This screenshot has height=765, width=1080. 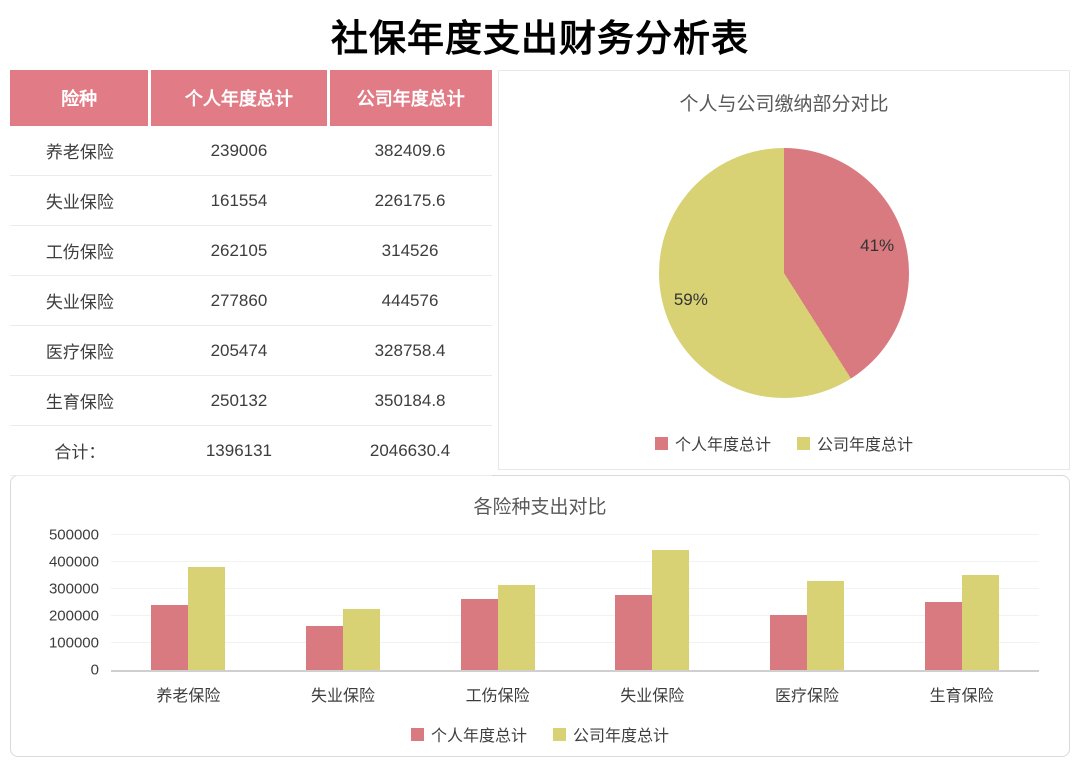 I want to click on x-axis-category-labels: 养老保险 失业保险 工伤保险 失业保险 医疗保险 生育保险, so click(x=575, y=694).